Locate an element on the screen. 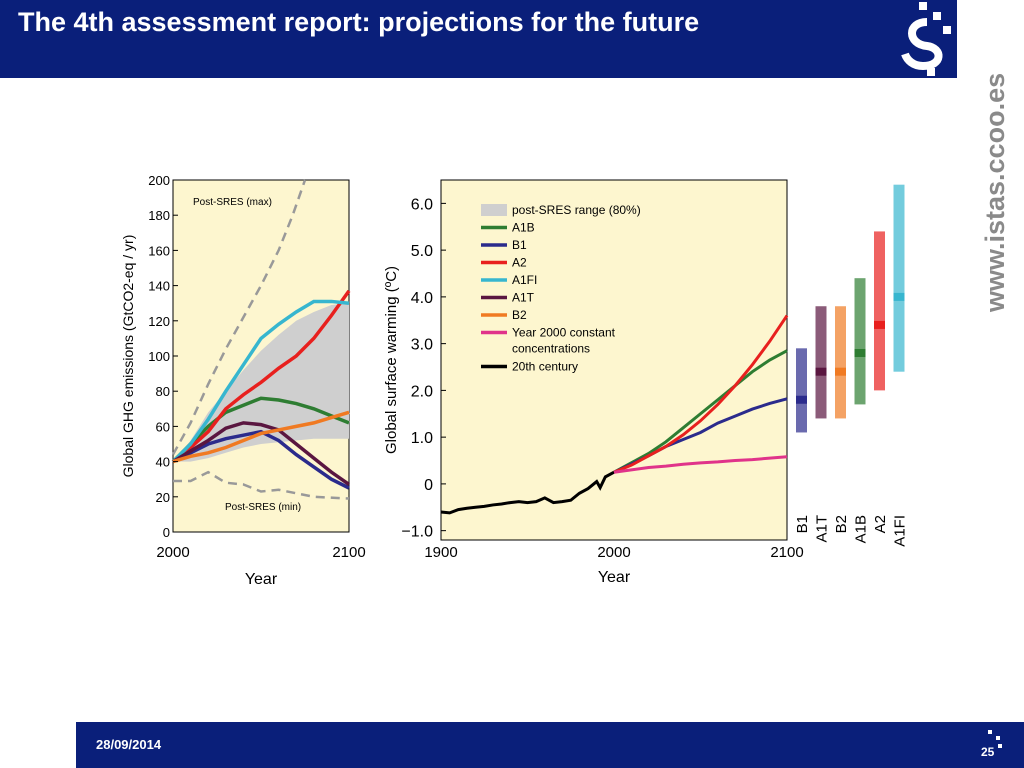  side-url-text: www.istas.ccoo.es is located at coordinates (995, 193).